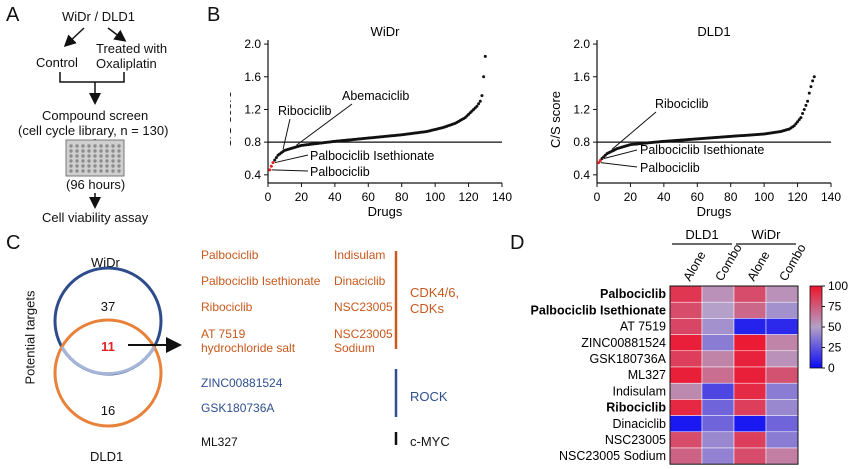  Describe the element at coordinates (798, 197) in the screenshot. I see `x-tick-label: 120` at that location.